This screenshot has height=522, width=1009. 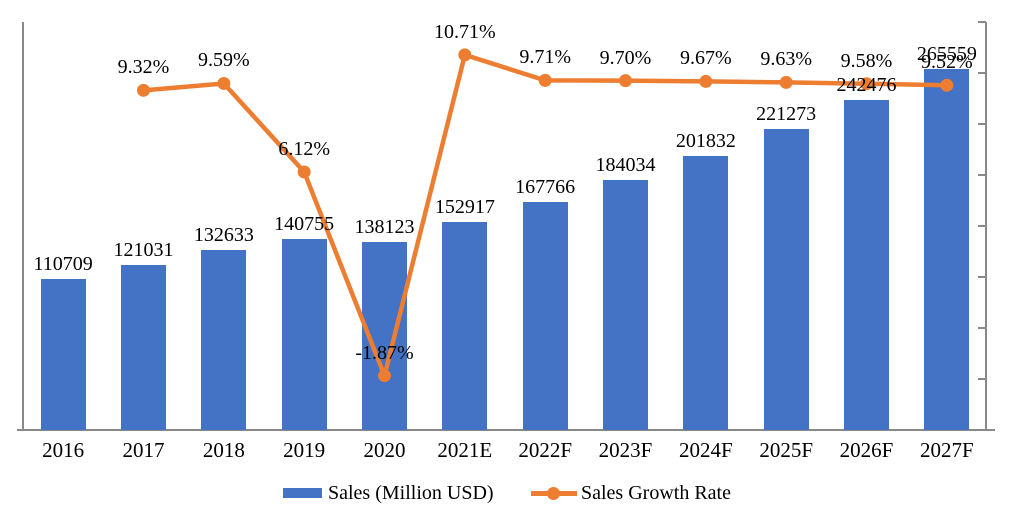 I want to click on growth-legend-swatch-icon, so click(x=554, y=493).